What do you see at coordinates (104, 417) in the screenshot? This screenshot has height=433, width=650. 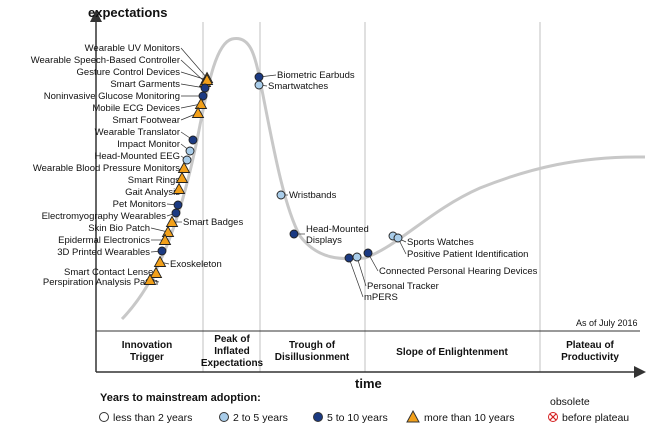 I see `legend-marker-circle-white` at bounding box center [104, 417].